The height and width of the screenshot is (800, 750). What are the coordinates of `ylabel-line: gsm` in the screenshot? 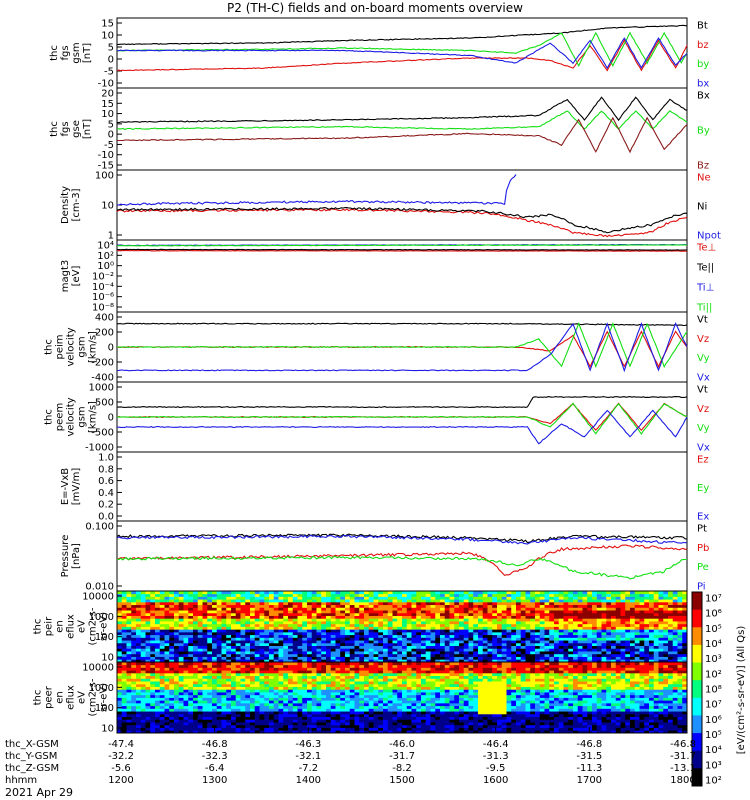 It's located at (82, 416).